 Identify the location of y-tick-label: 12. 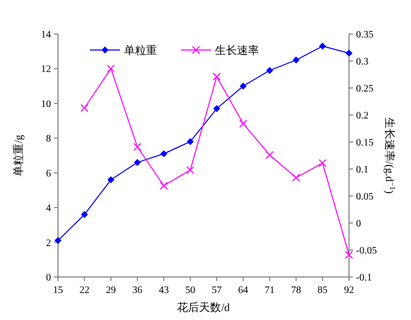
(46, 70).